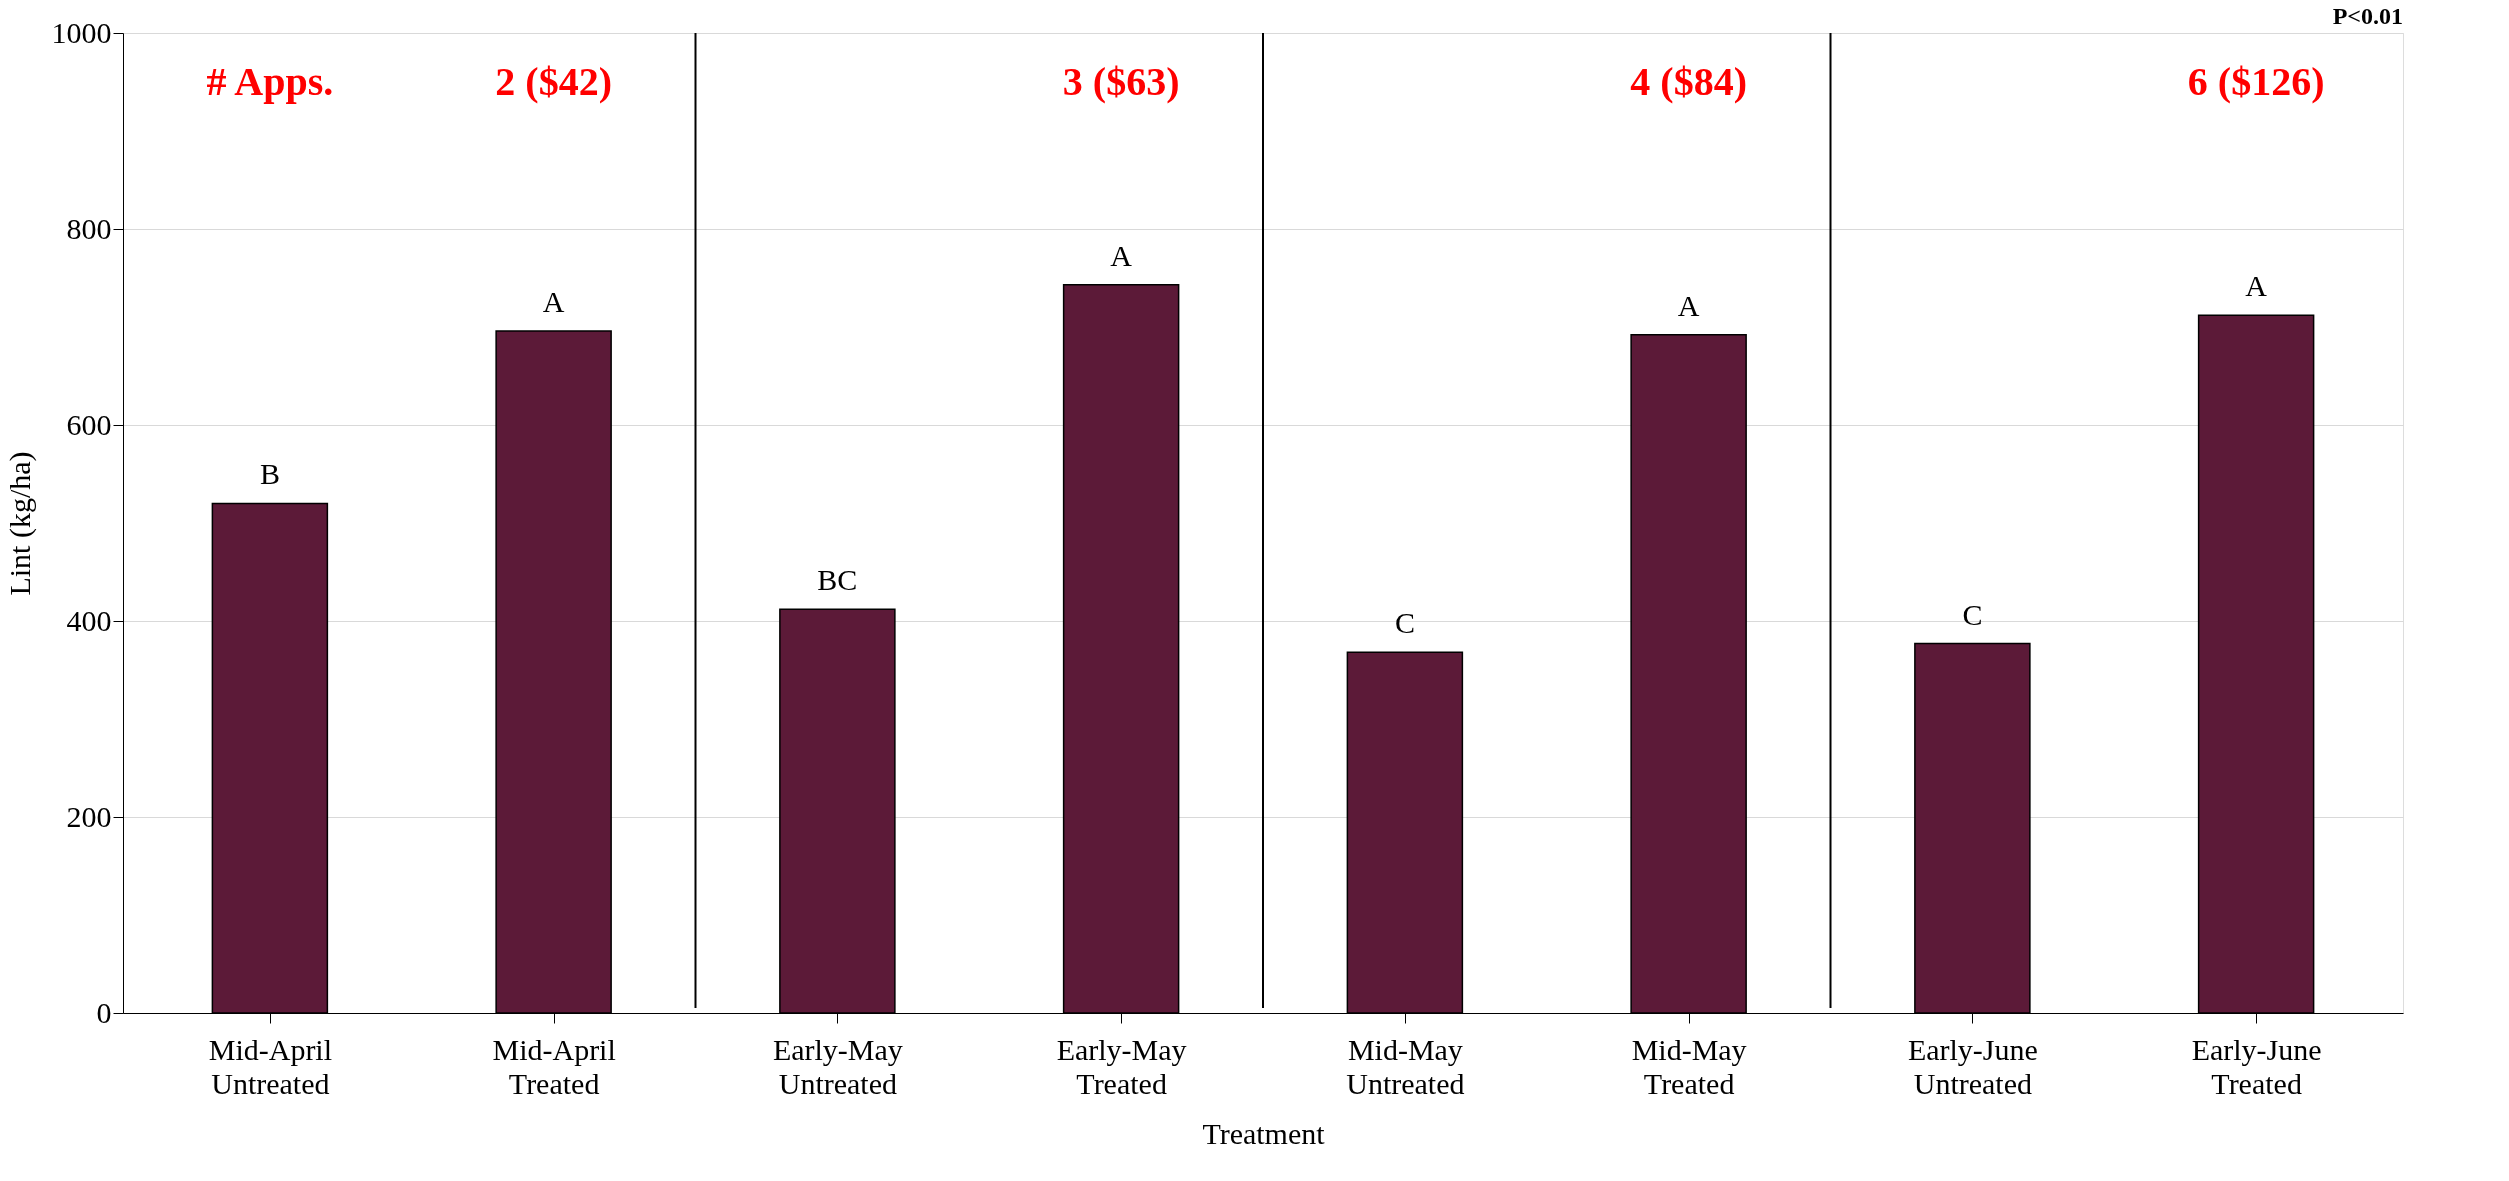 This screenshot has height=1181, width=2509. I want to click on y-tick-label: 0, so click(104, 1012).